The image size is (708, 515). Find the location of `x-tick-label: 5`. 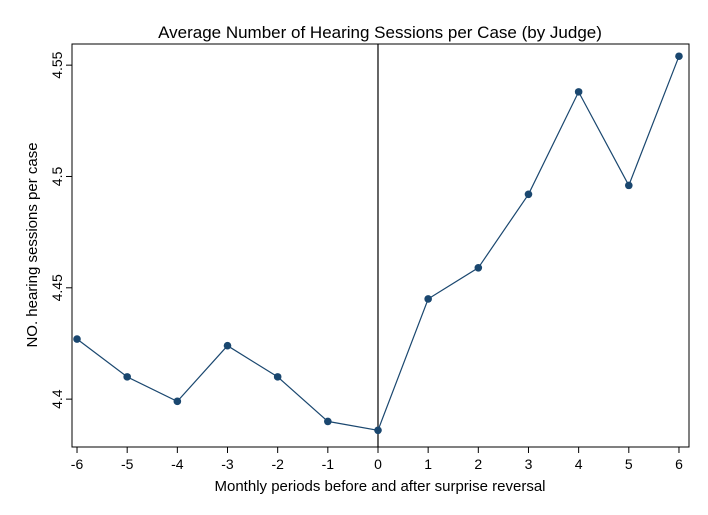

x-tick-label: 5 is located at coordinates (629, 464).